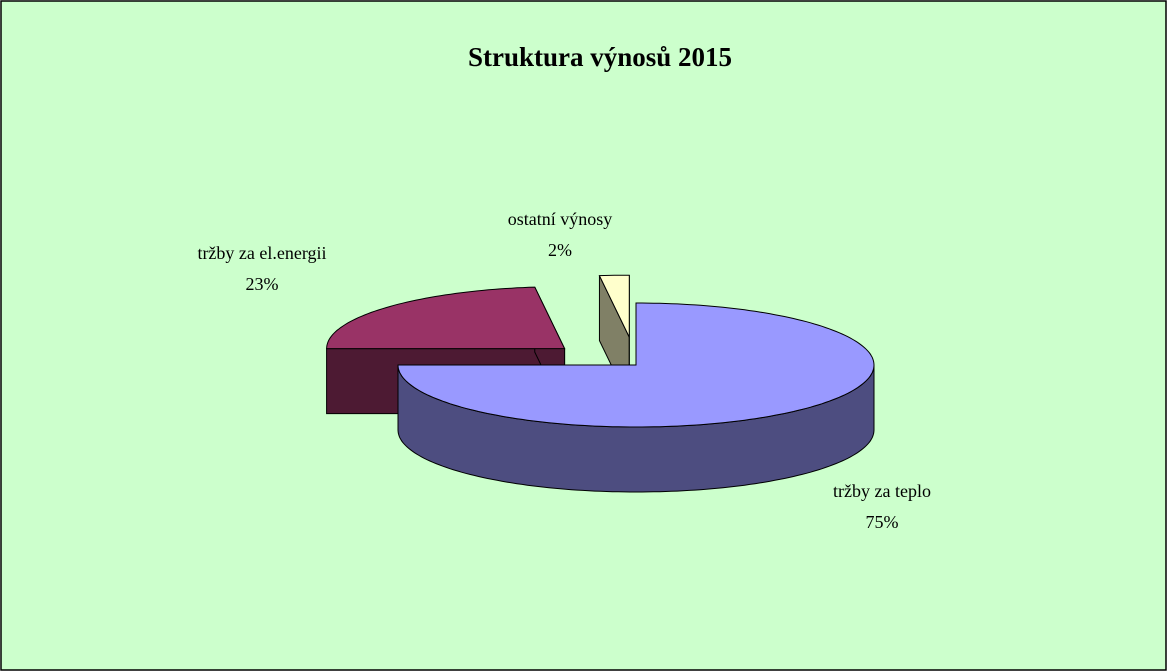 The image size is (1168, 672). What do you see at coordinates (560, 250) in the screenshot?
I see `slice-value-label: 2%` at bounding box center [560, 250].